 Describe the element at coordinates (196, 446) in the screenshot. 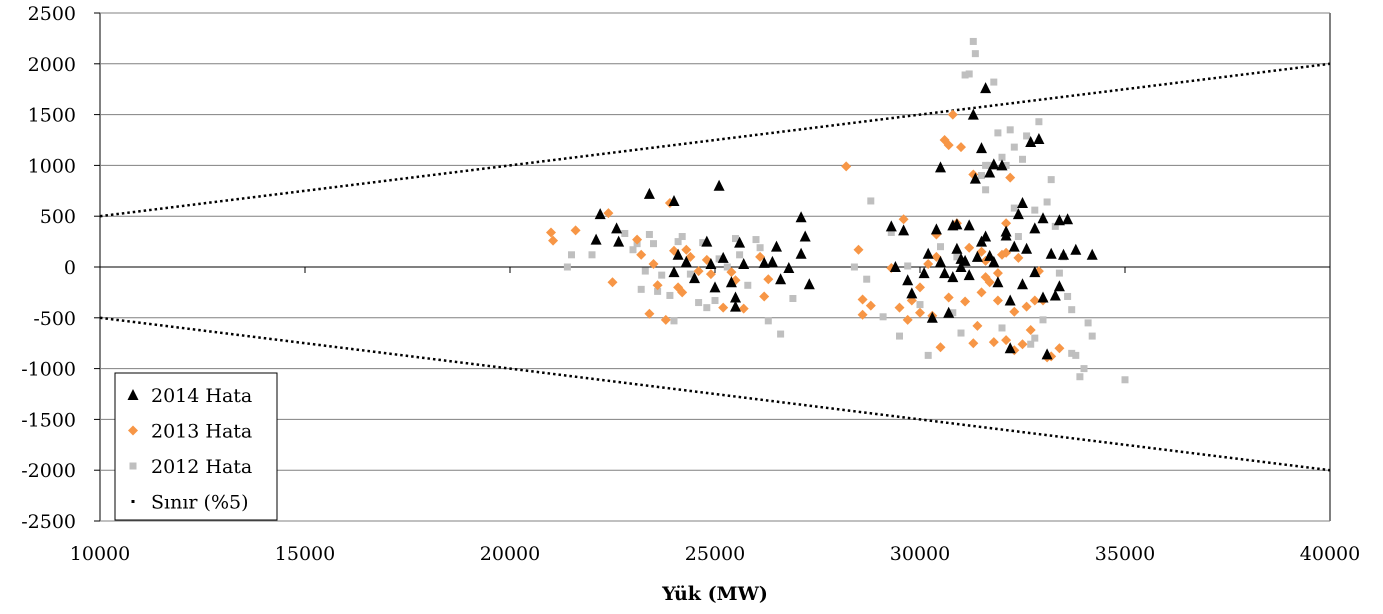

I see `legend: 2014 Hata 2013 Hata 2012 Hata Sınır (%5)` at that location.